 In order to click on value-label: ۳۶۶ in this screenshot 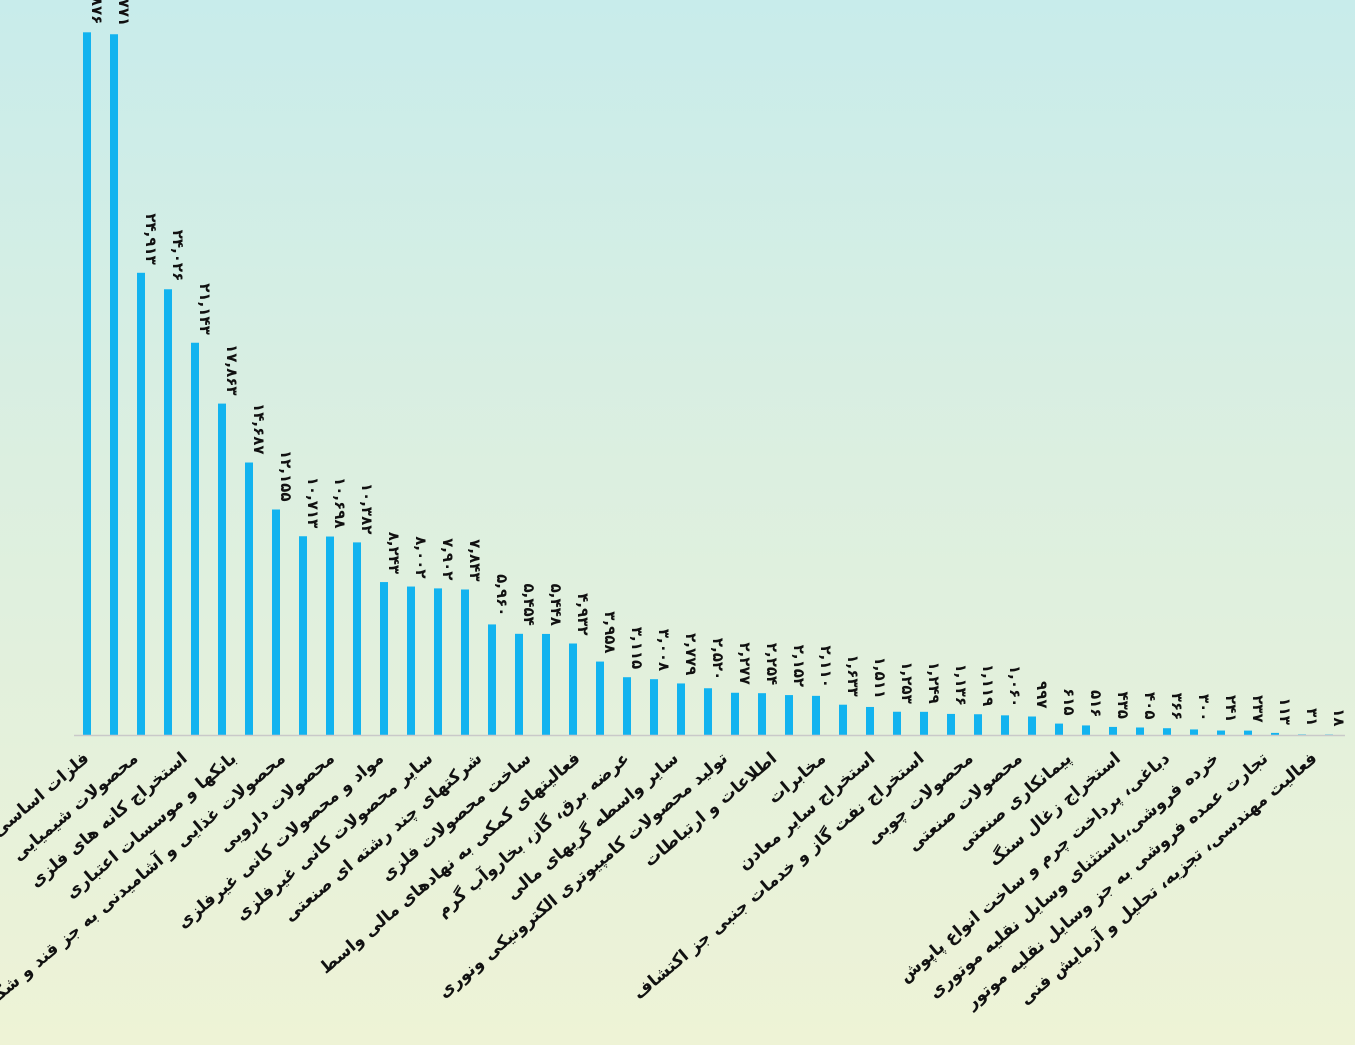, I will do `click(1177, 706)`.